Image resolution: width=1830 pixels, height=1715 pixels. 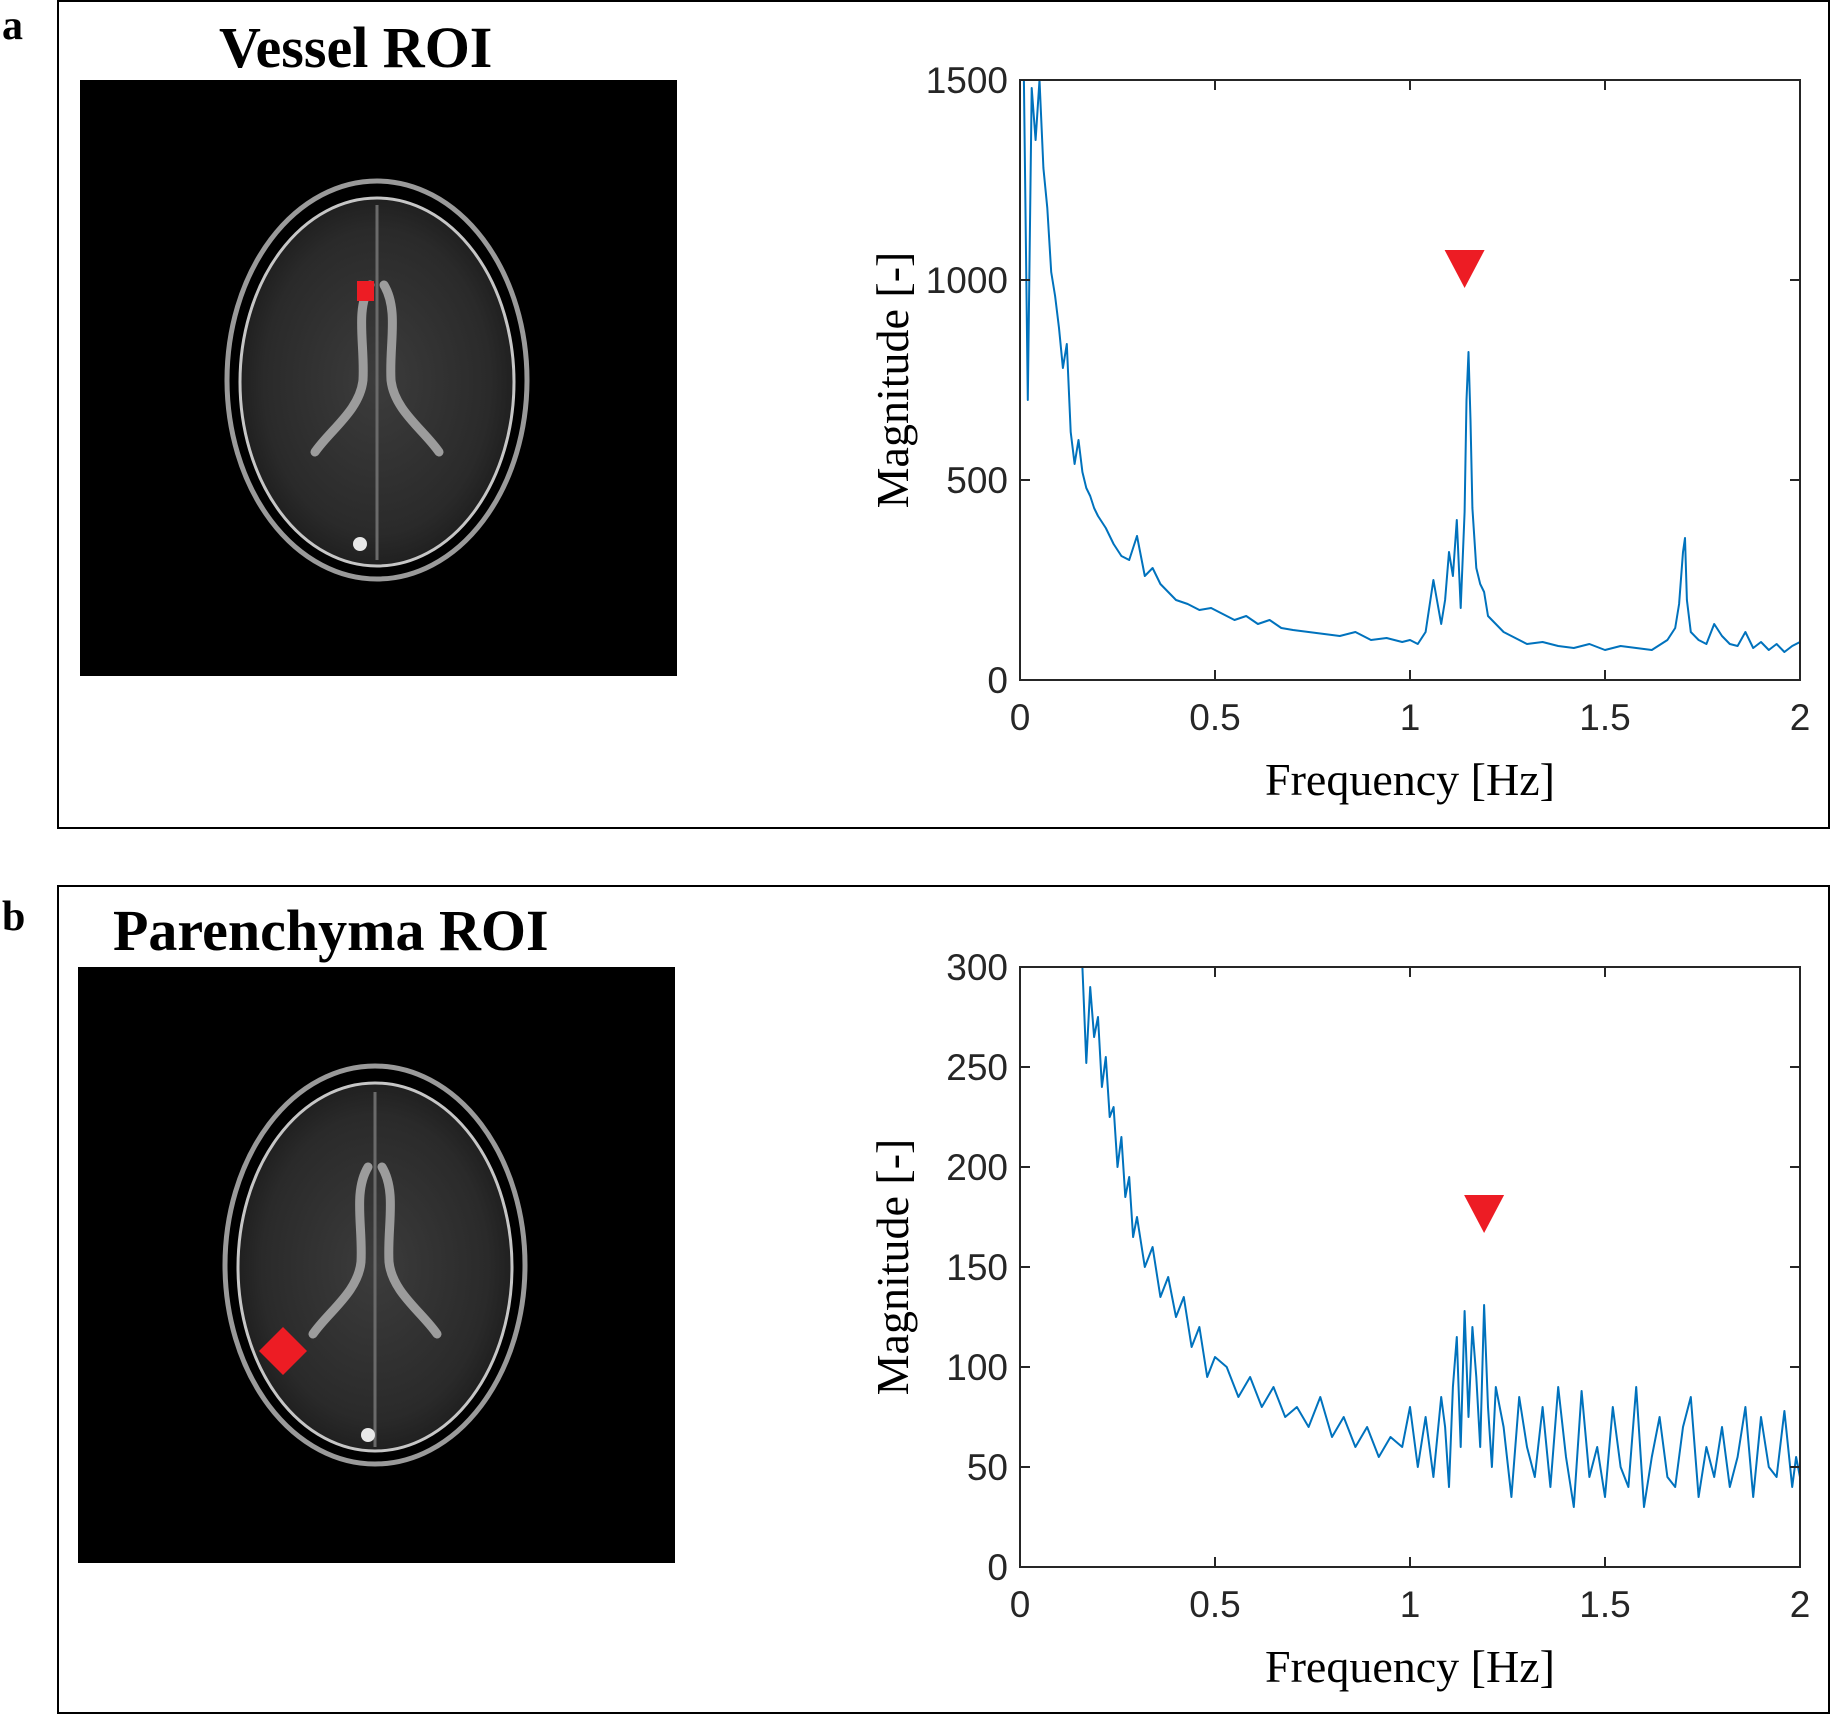 I want to click on y-tick-label: 200, so click(x=977, y=1167).